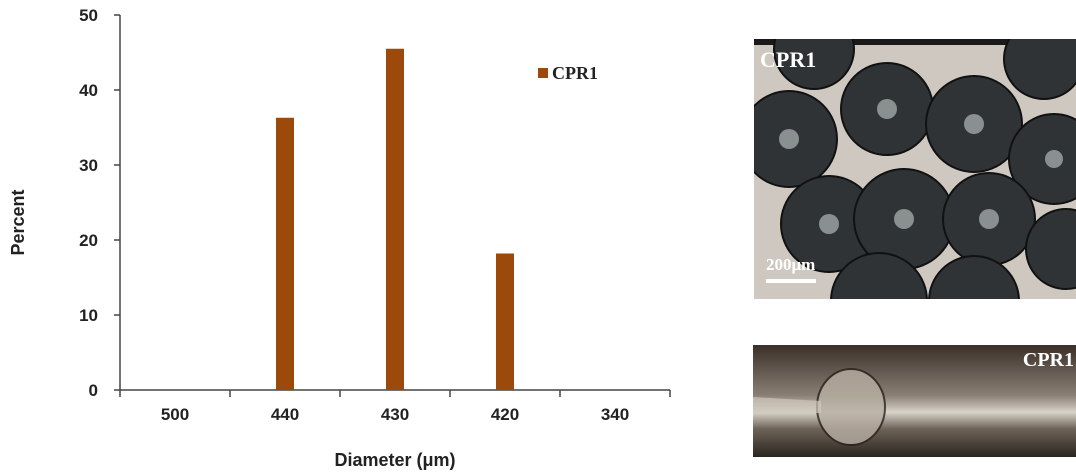 The height and width of the screenshot is (472, 1076). Describe the element at coordinates (88, 240) in the screenshot. I see `y-tick-label: 20` at that location.